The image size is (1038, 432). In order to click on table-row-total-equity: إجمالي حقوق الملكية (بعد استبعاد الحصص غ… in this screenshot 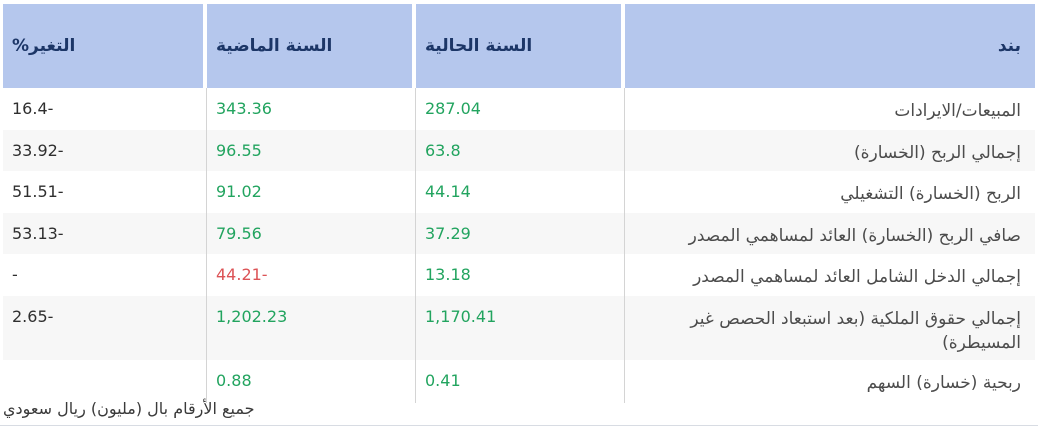, I will do `click(519, 328)`.